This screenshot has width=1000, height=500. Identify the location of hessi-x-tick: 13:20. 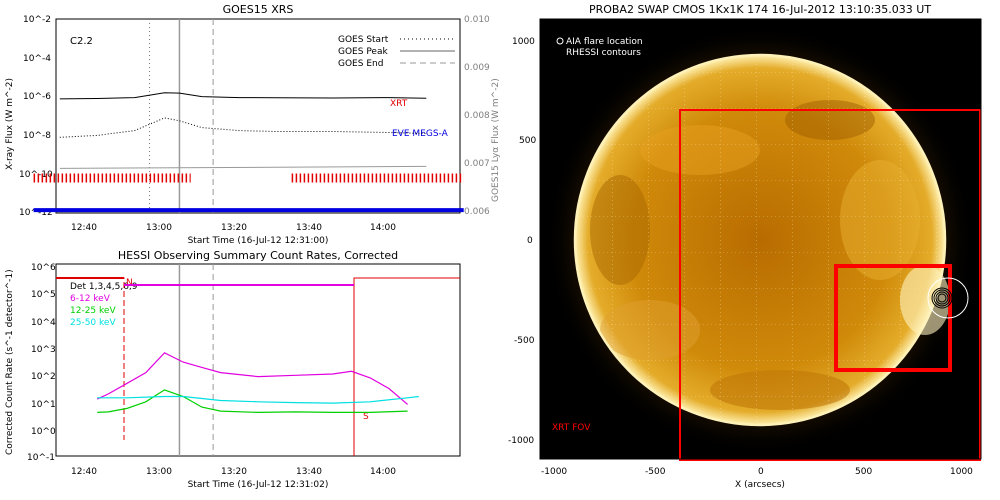
(234, 472).